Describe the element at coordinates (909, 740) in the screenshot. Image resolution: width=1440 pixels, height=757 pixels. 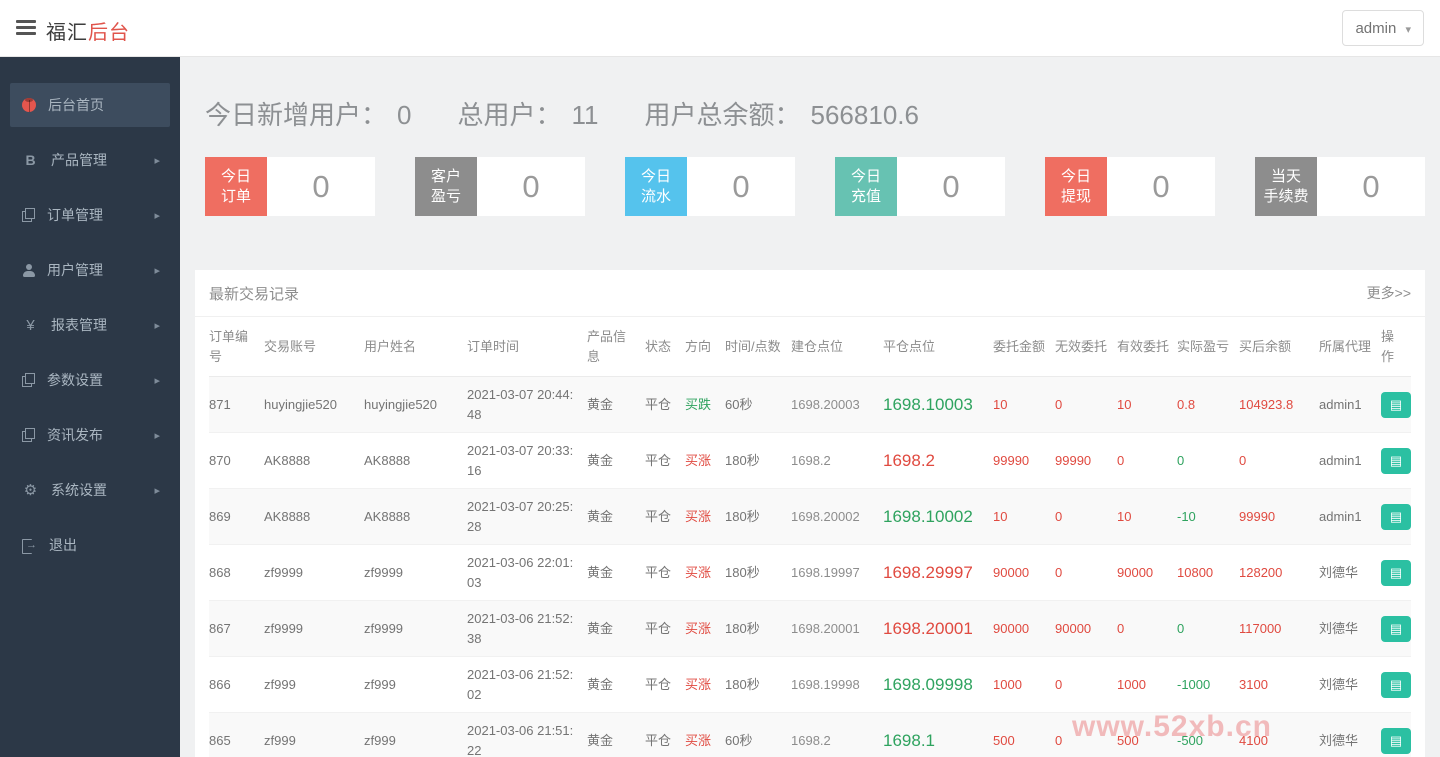
I see `cell-close_point: 1698.1` at that location.